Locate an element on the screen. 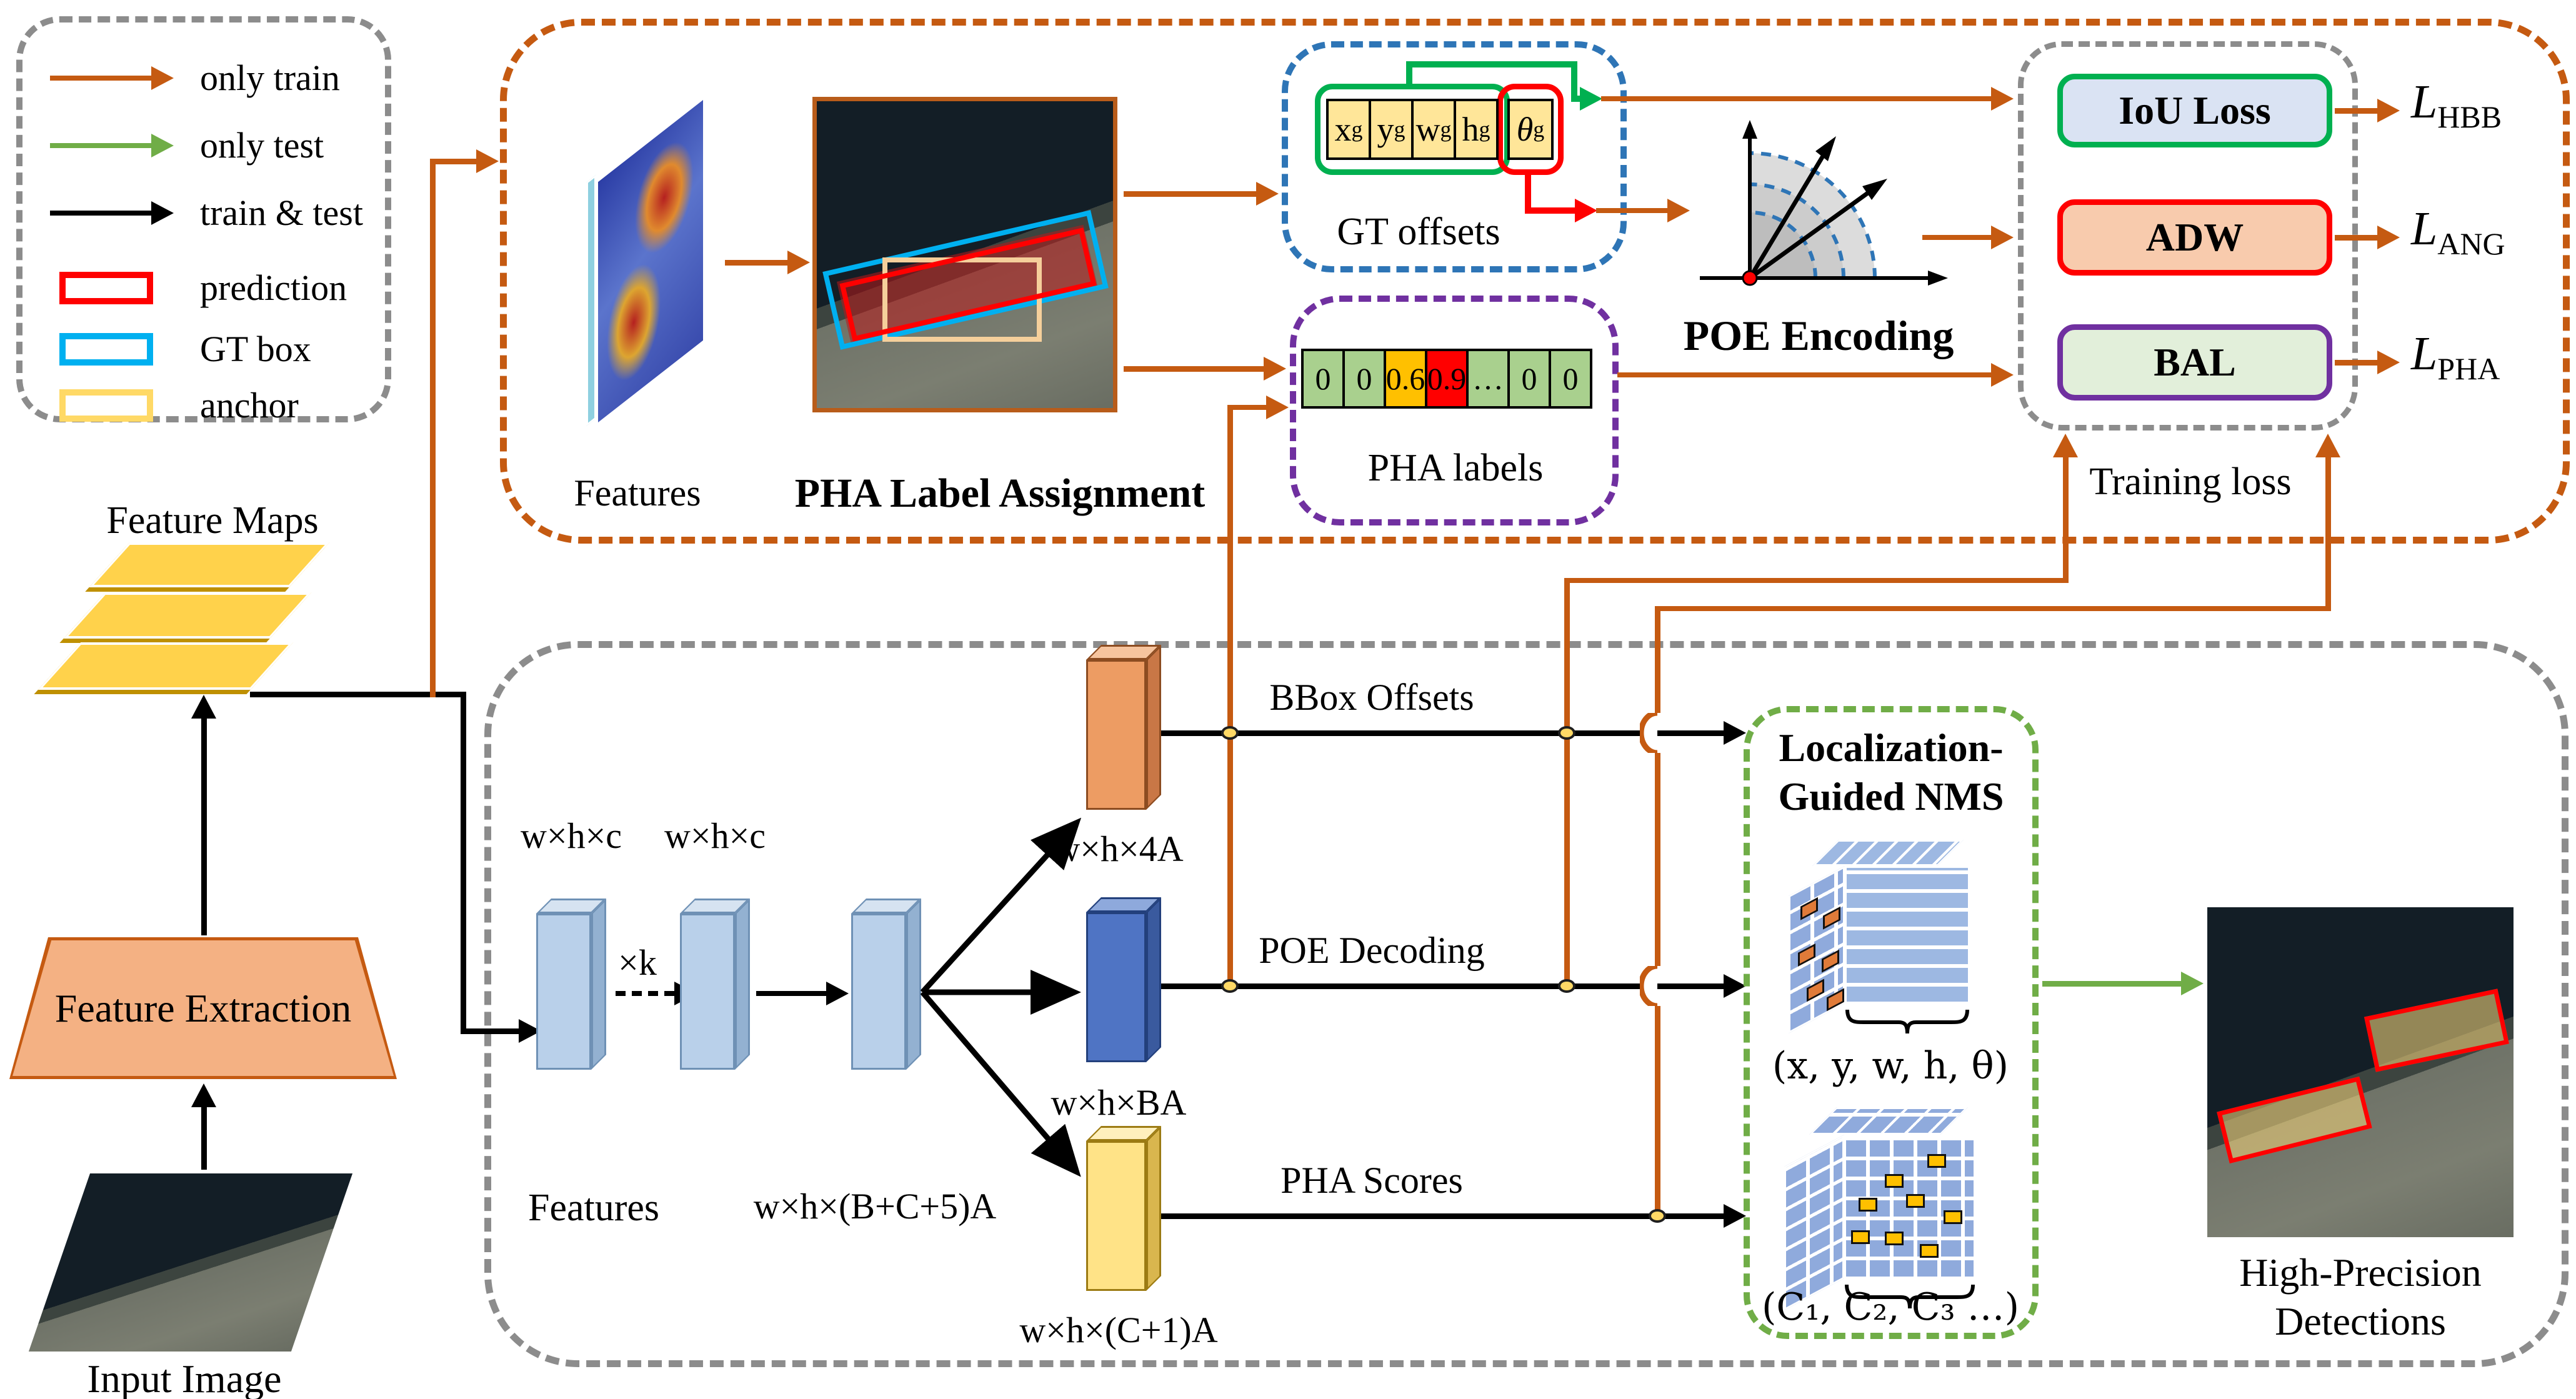 The image size is (2576, 1399). bal-box: BAL is located at coordinates (2194, 362).